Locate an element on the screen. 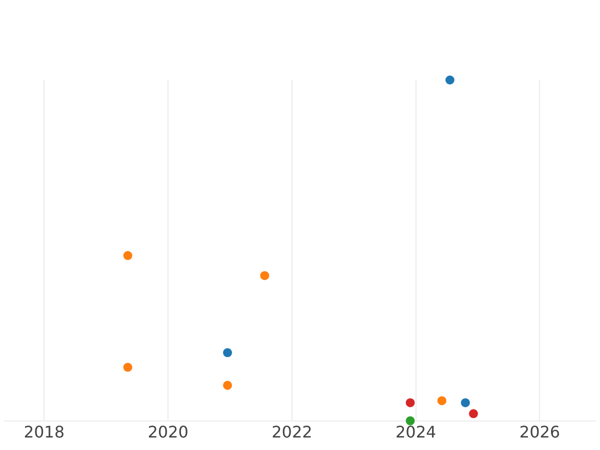  x-tick-label: 2026 is located at coordinates (539, 432).